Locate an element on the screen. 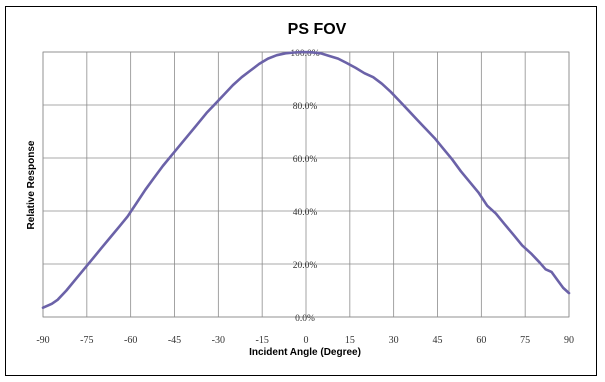 Image resolution: width=605 pixels, height=382 pixels. y-tick-label: 40.0% is located at coordinates (305, 213).